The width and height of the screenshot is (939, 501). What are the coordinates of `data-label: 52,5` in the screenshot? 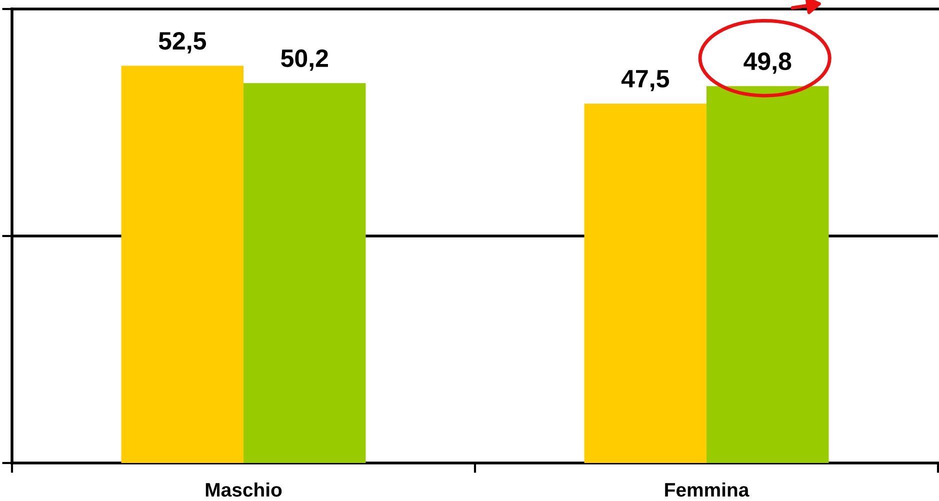 It's located at (182, 43).